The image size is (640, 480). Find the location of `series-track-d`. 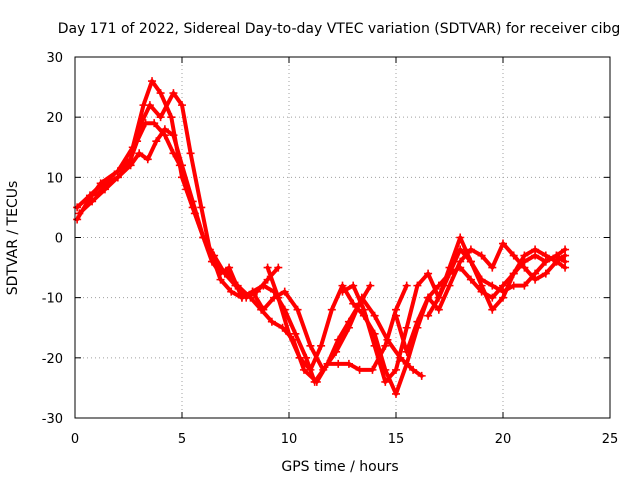

series-track-d is located at coordinates (187, 213).